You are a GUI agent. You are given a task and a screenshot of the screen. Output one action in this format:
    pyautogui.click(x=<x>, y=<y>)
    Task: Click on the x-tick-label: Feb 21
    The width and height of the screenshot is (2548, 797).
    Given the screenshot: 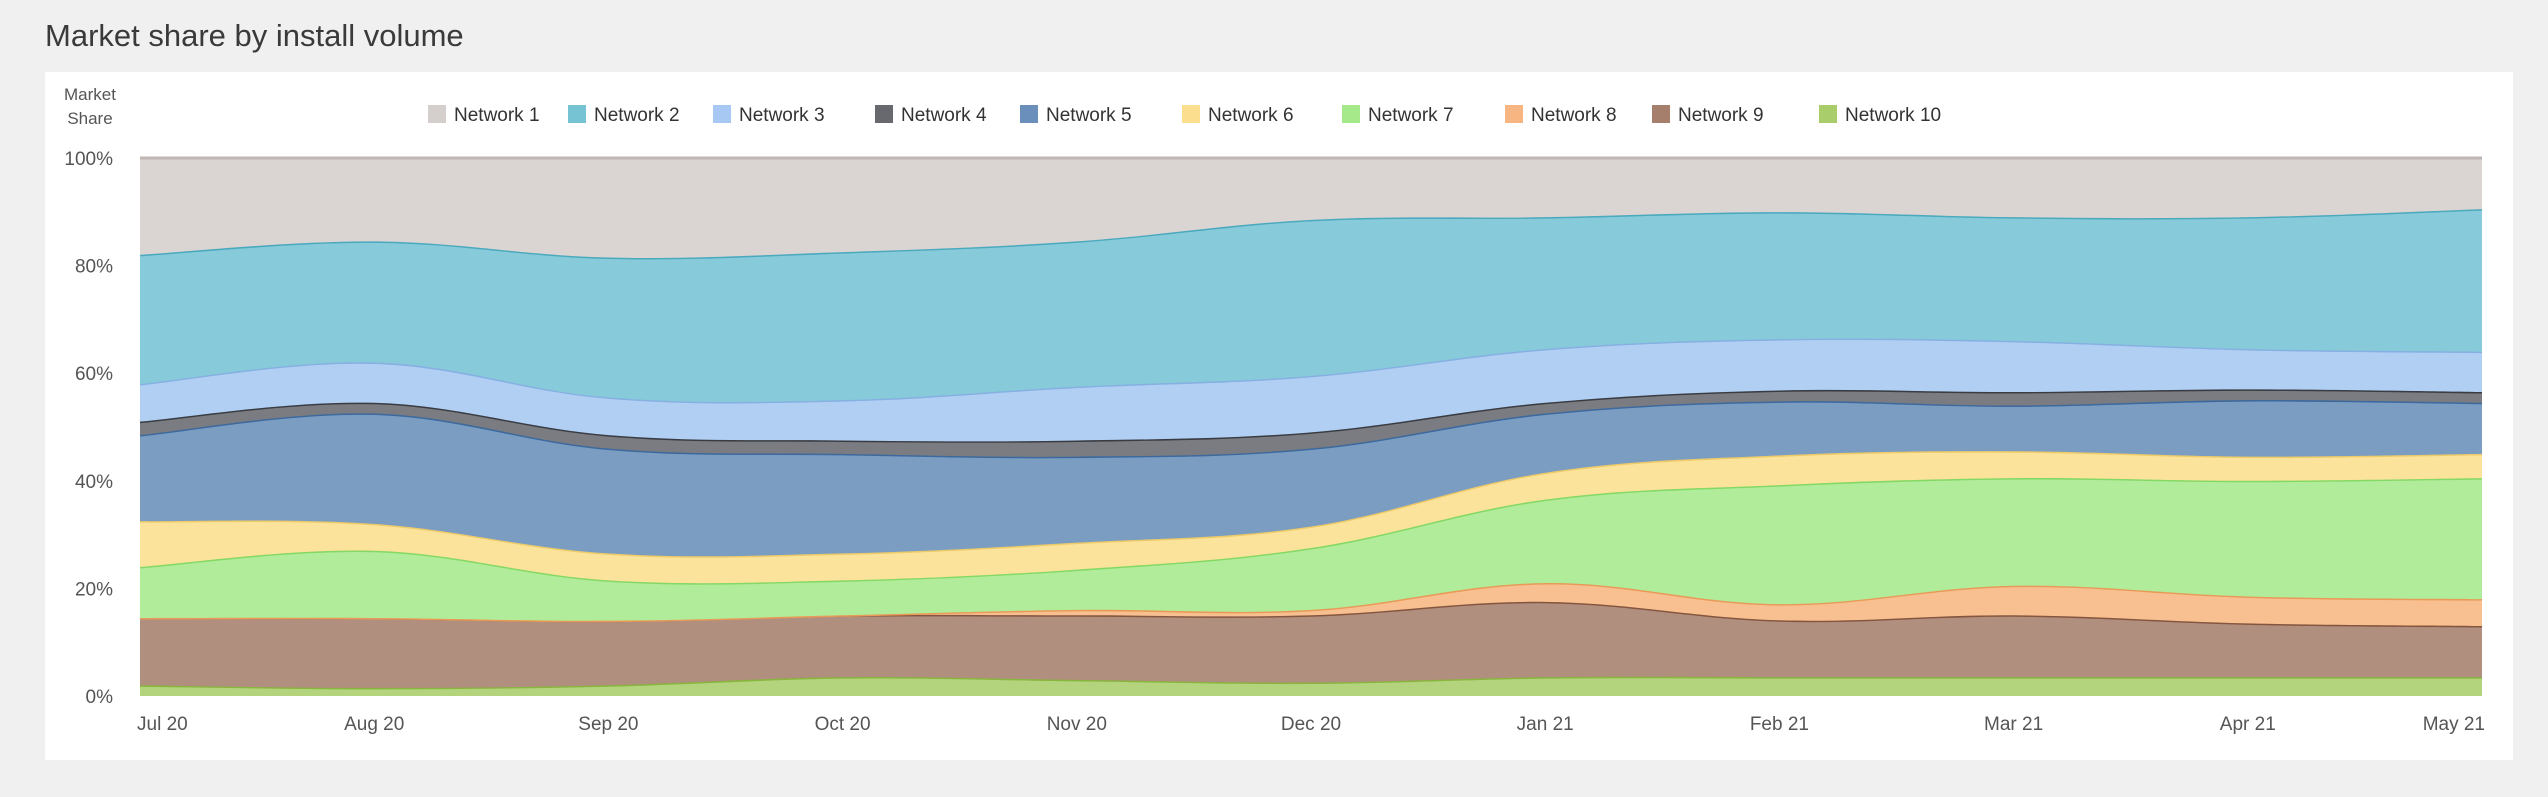 What is the action you would take?
    pyautogui.click(x=1779, y=724)
    